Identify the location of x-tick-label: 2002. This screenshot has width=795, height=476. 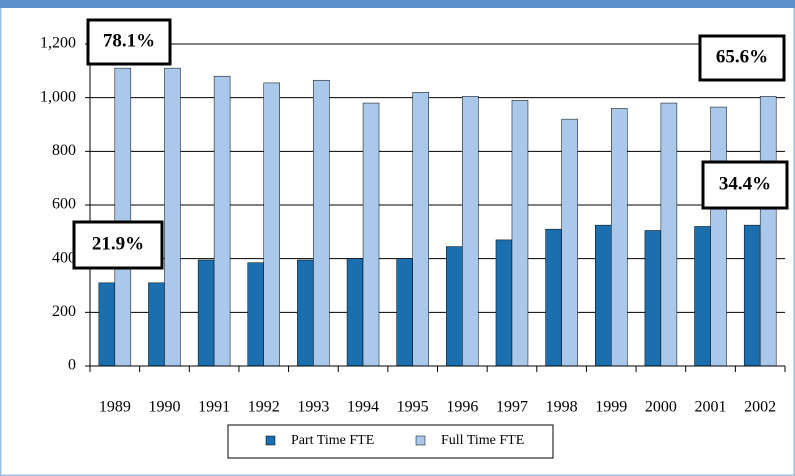
(760, 407).